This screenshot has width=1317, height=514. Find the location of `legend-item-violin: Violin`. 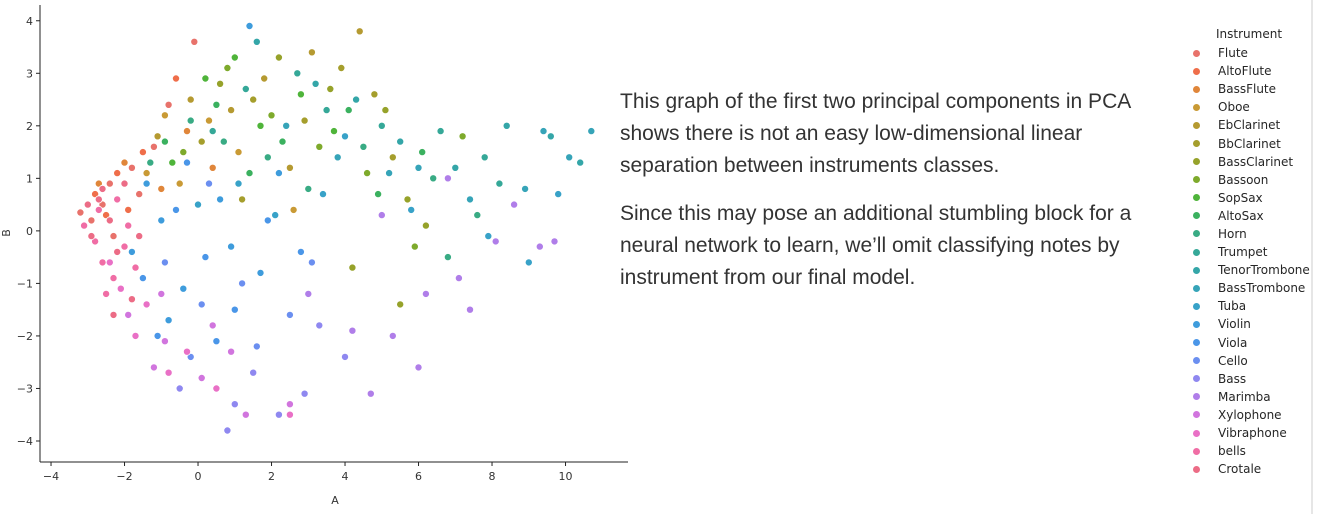

legend-item-violin: Violin is located at coordinates (1252, 324).